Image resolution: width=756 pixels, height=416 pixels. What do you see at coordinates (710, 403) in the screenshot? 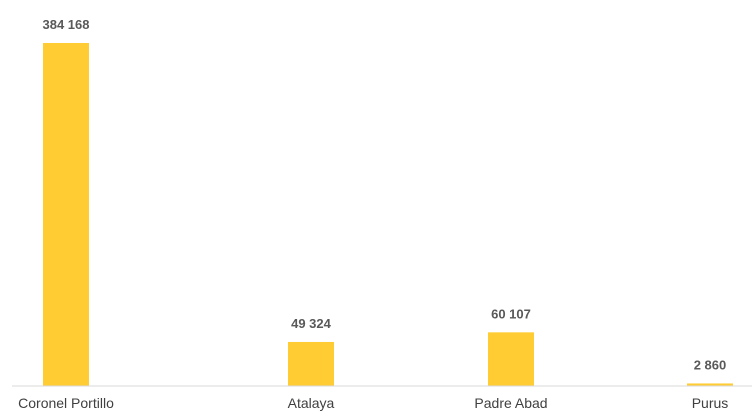
I see `category-label-3: Purus` at bounding box center [710, 403].